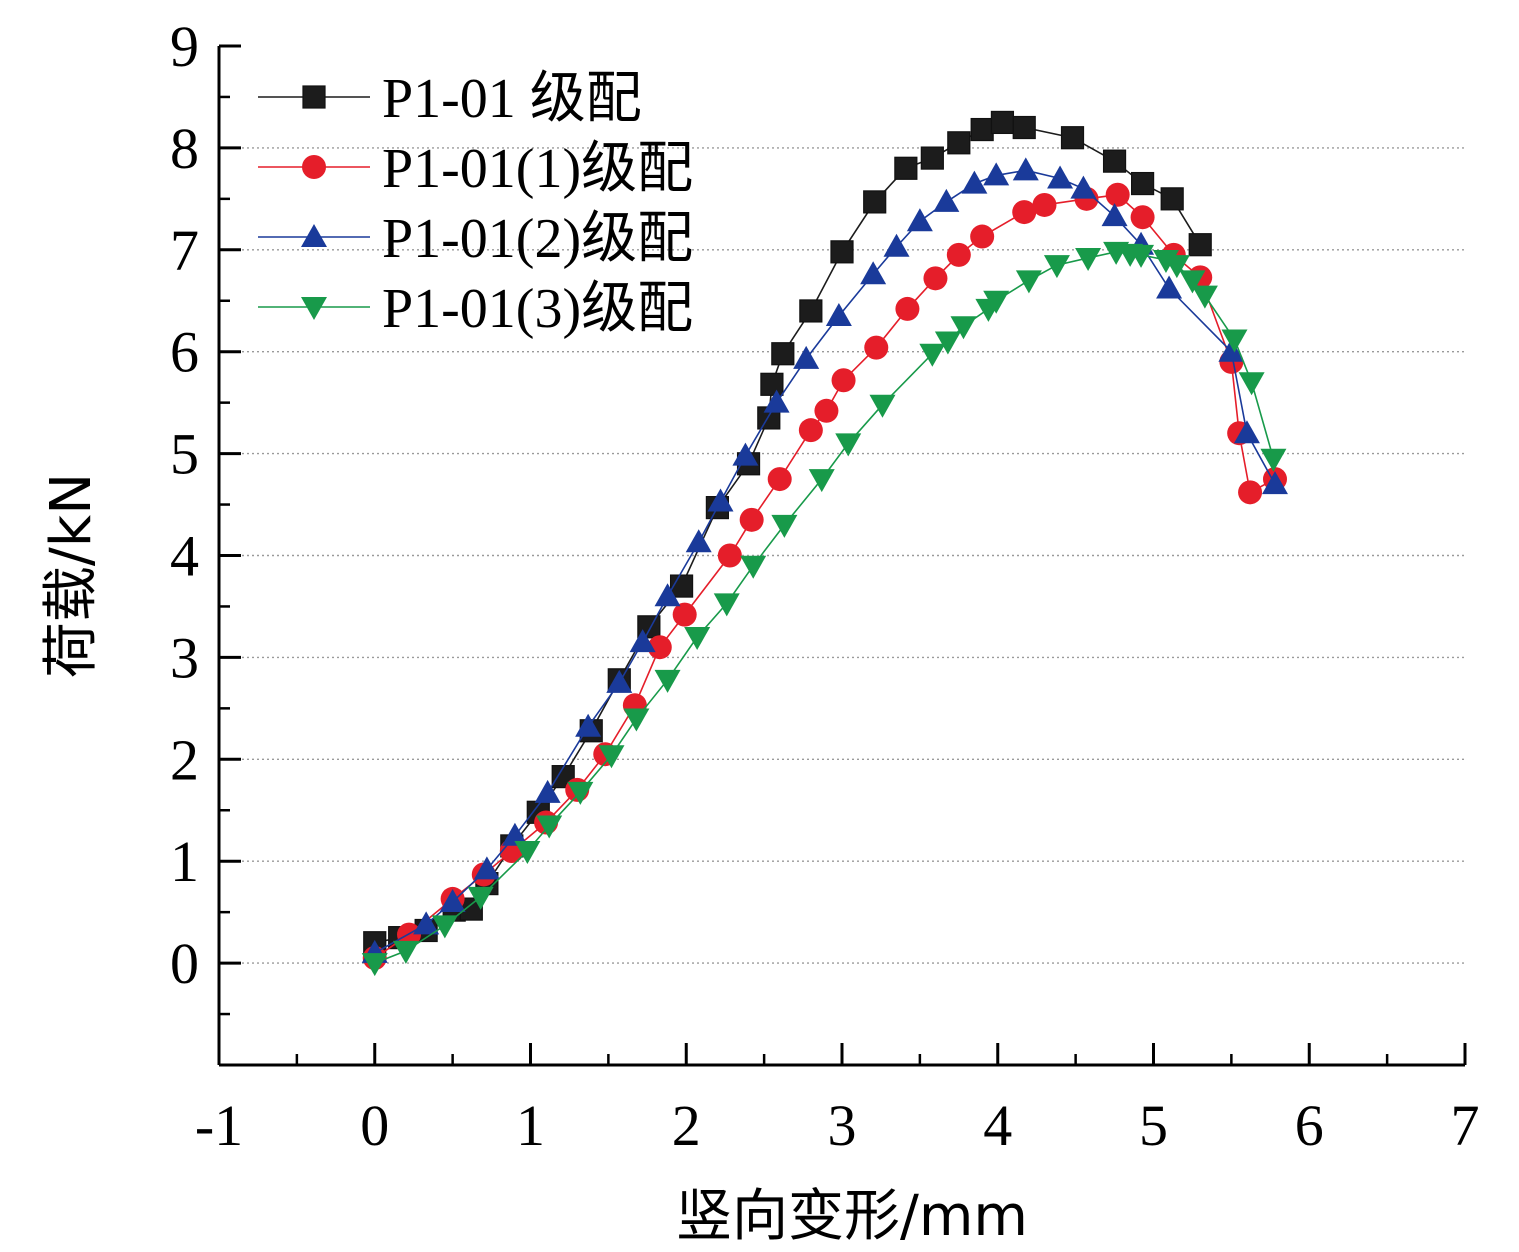 This screenshot has height=1252, width=1519. What do you see at coordinates (184, 657) in the screenshot?
I see `y-tick-label-3: 3` at bounding box center [184, 657].